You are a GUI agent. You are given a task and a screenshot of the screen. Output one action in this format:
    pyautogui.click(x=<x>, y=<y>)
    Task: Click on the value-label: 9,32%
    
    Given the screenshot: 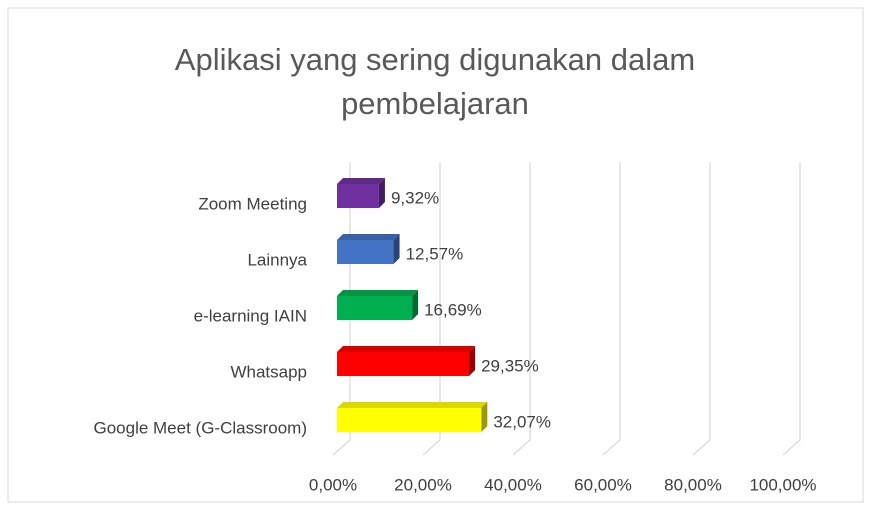 What is the action you would take?
    pyautogui.click(x=415, y=197)
    